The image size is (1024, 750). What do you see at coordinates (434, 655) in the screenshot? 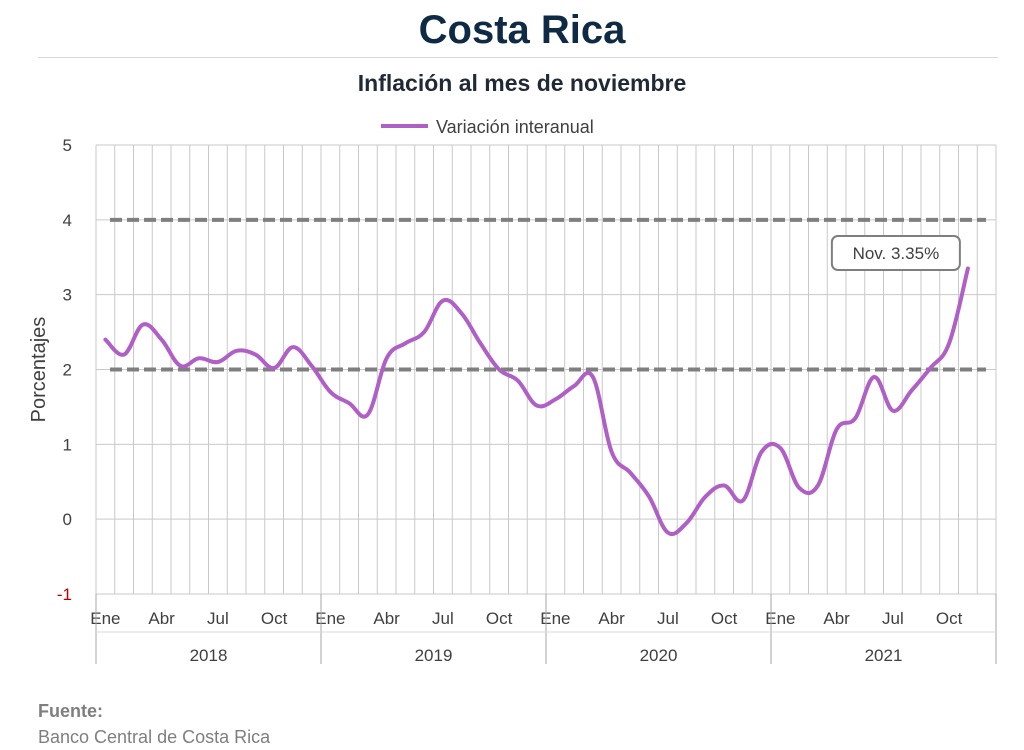
I see `x-year-label: 2019` at bounding box center [434, 655].